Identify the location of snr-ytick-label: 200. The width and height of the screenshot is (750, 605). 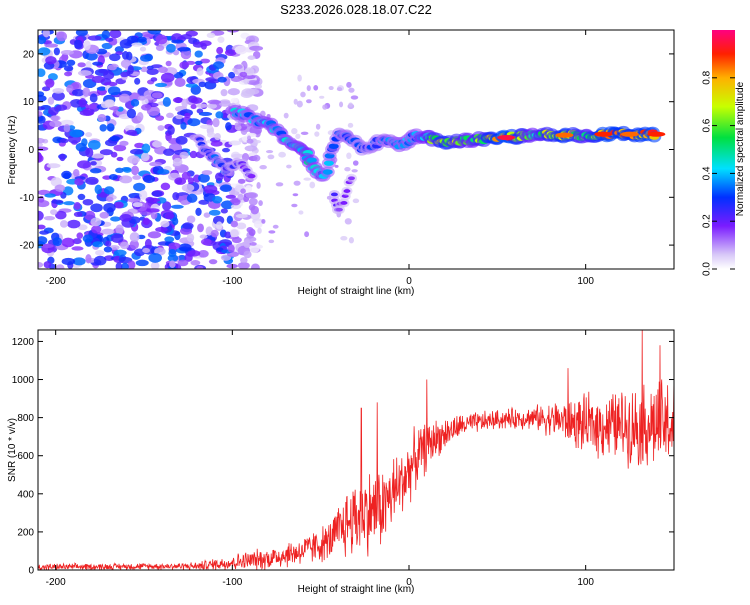
(25, 532).